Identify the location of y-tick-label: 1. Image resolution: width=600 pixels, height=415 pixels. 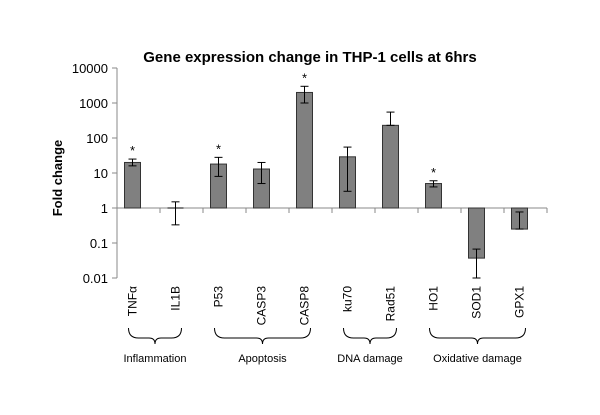
(104, 208).